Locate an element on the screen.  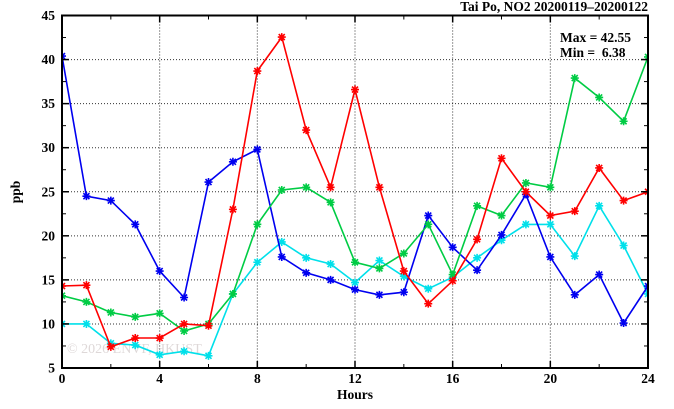
x-axis-label: Hours is located at coordinates (355, 394).